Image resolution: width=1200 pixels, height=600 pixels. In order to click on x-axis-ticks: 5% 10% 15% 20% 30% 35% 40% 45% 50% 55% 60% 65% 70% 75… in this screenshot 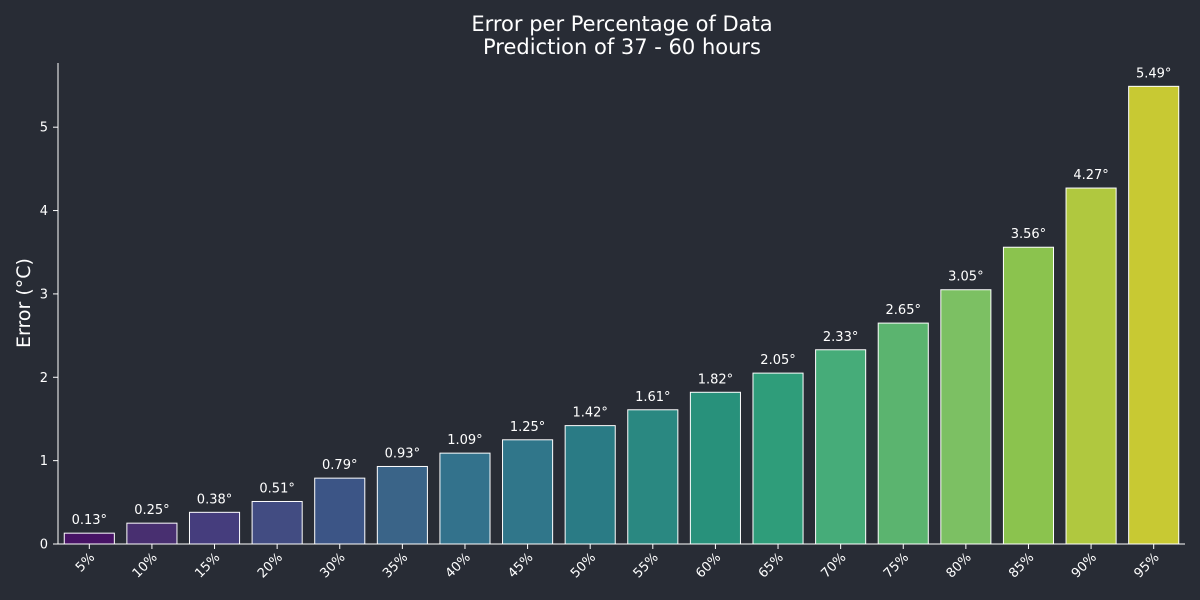, I will do `click(618, 562)`.